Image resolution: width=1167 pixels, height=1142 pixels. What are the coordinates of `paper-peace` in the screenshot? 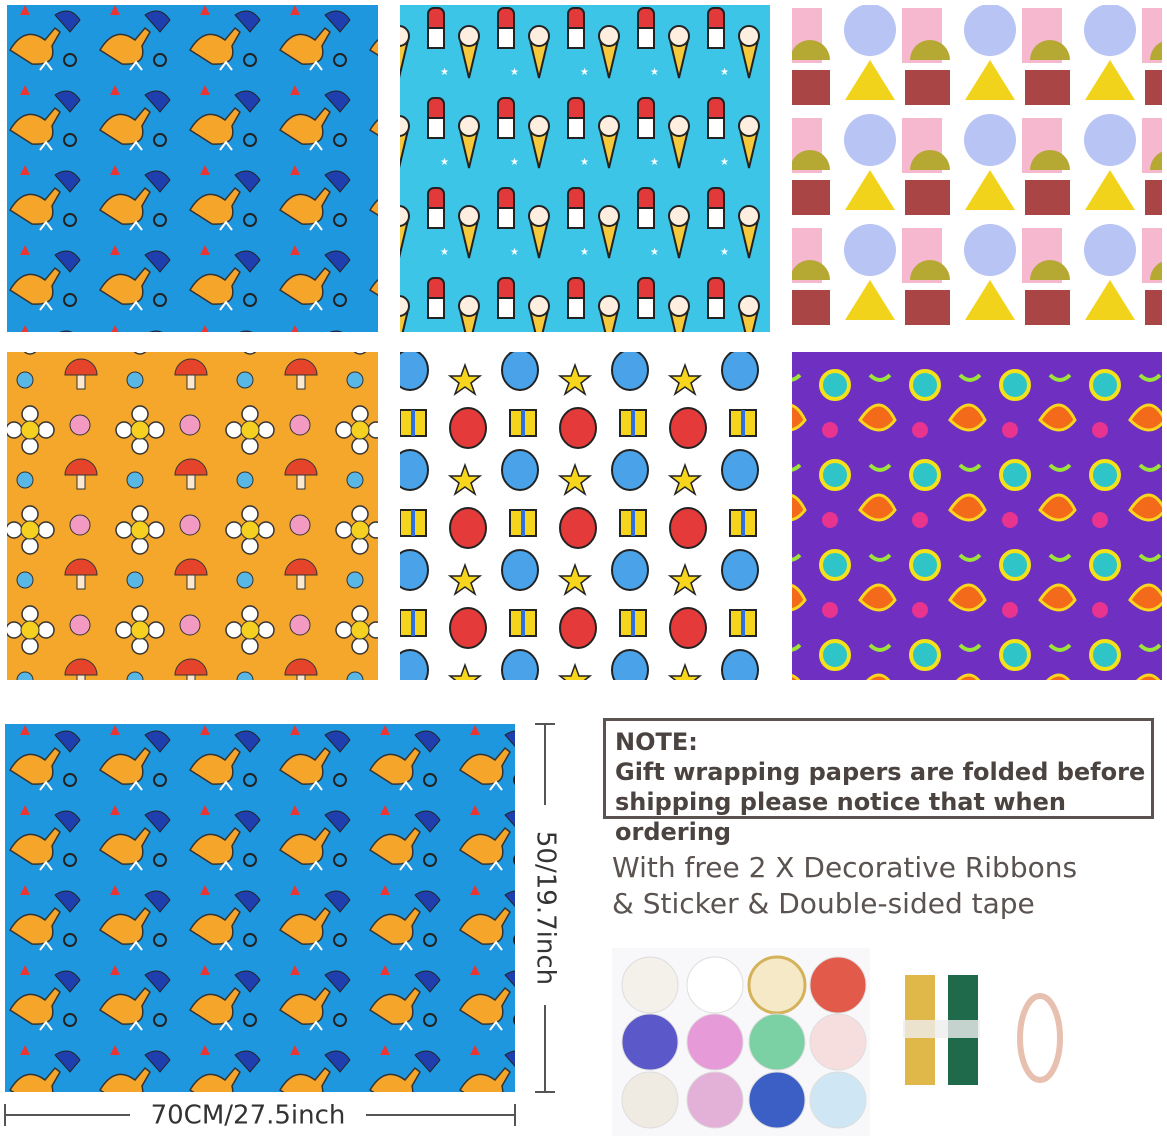 It's located at (977, 516).